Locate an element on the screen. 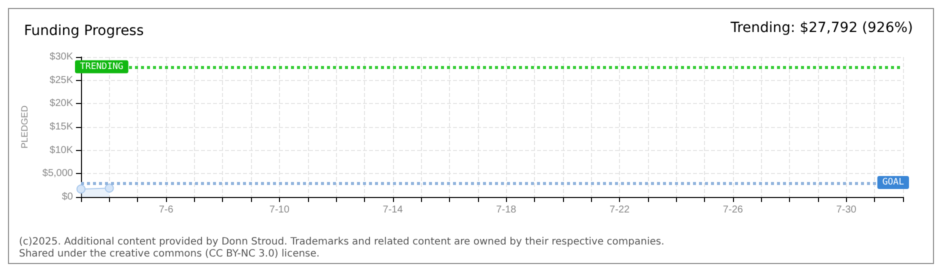 This screenshot has height=270, width=940. y-axis-title: PLEDGED is located at coordinates (25, 126).